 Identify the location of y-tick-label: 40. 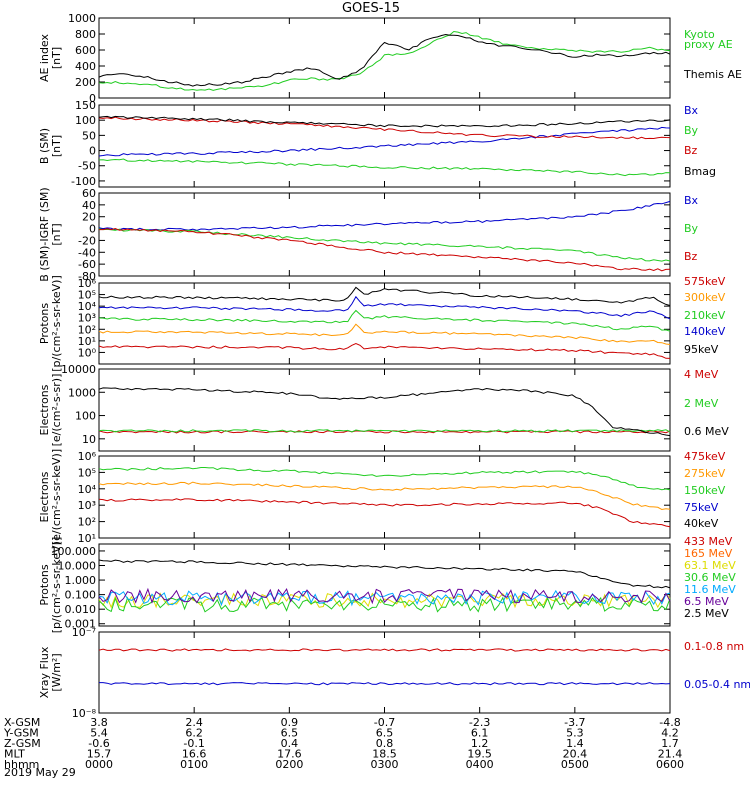
(89, 205).